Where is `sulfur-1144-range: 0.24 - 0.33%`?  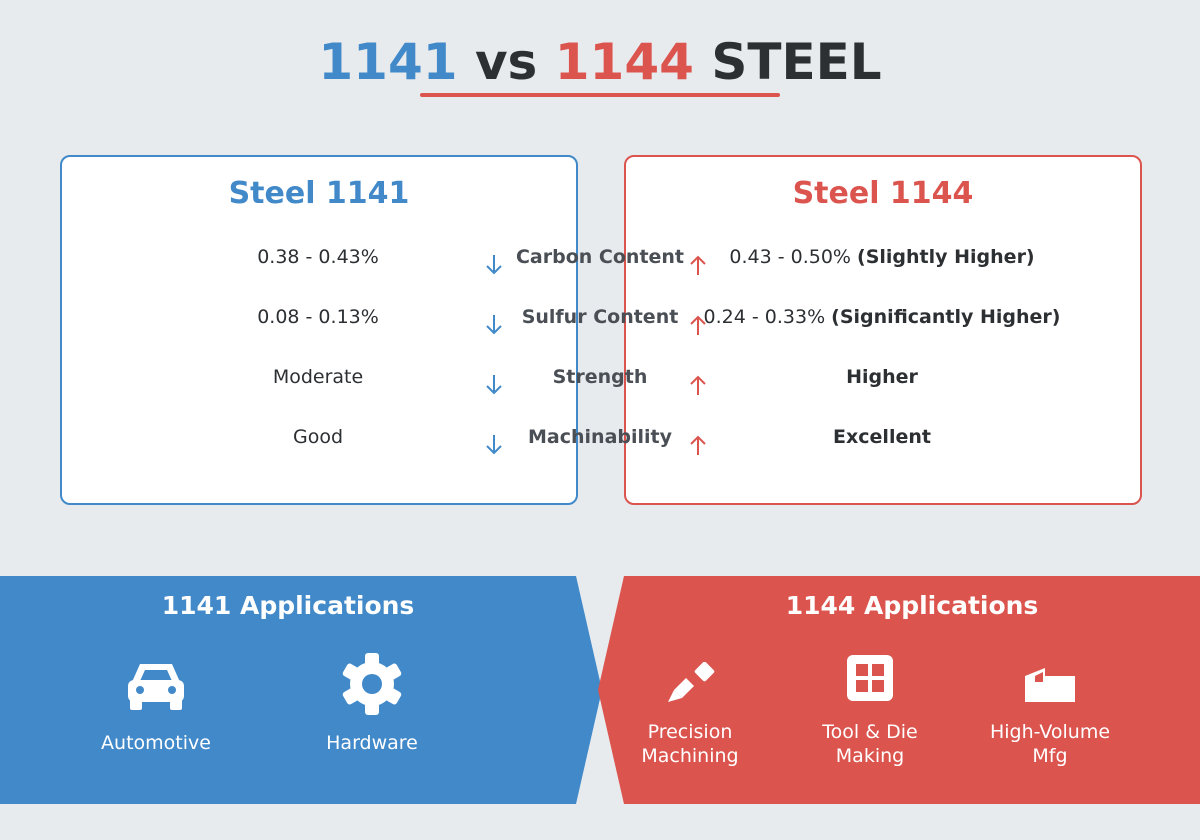 sulfur-1144-range: 0.24 - 0.33% is located at coordinates (764, 317).